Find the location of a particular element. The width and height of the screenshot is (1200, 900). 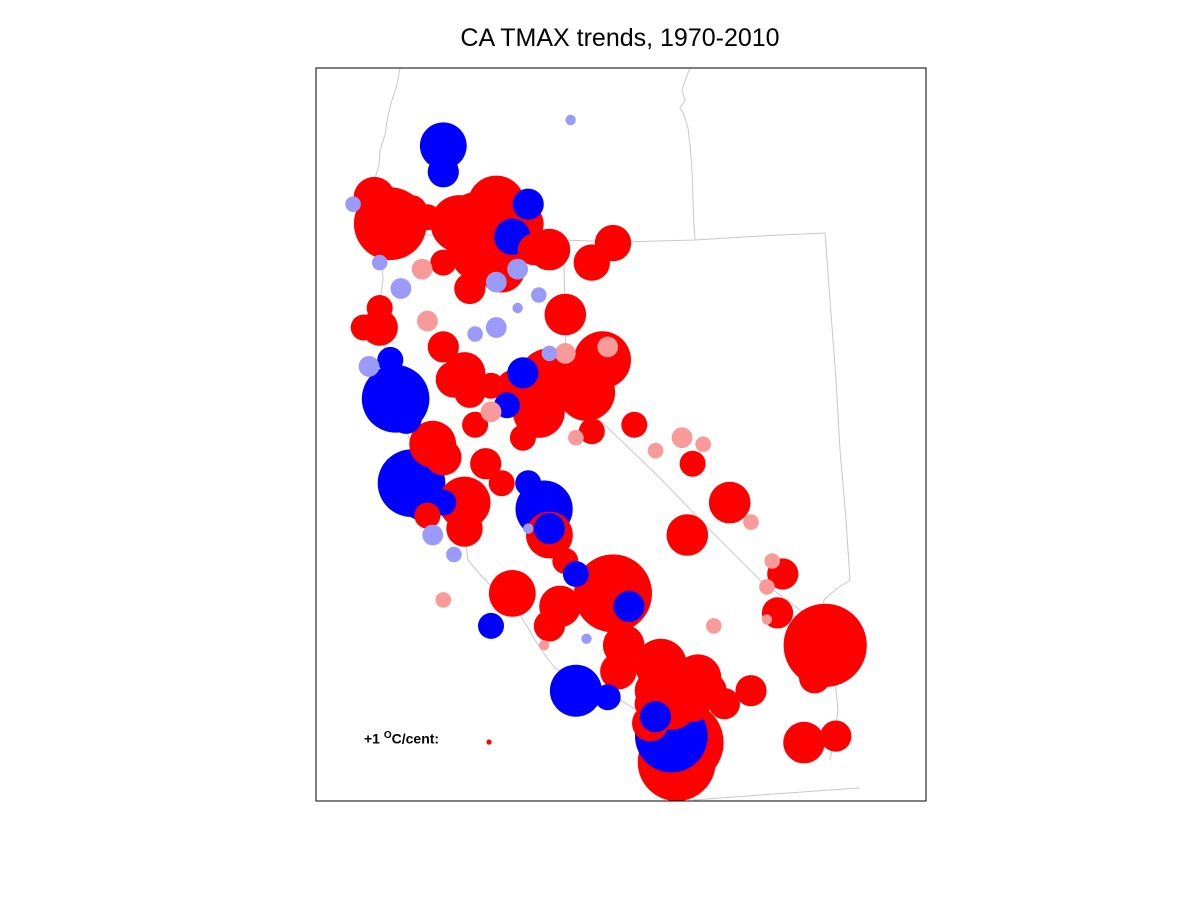

border-mexico is located at coordinates (777, 794).